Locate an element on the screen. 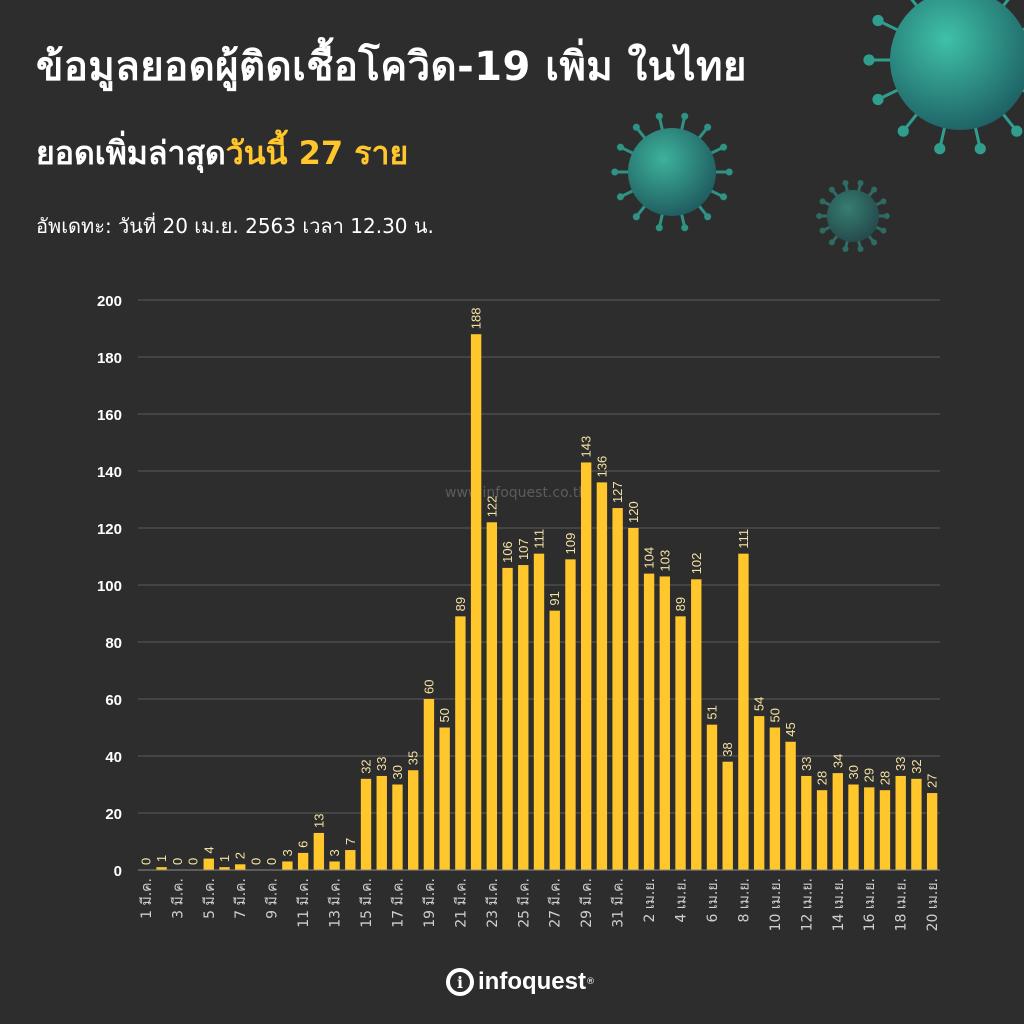 The height and width of the screenshot is (1024, 1024). bar-value-label: 104 is located at coordinates (649, 558).